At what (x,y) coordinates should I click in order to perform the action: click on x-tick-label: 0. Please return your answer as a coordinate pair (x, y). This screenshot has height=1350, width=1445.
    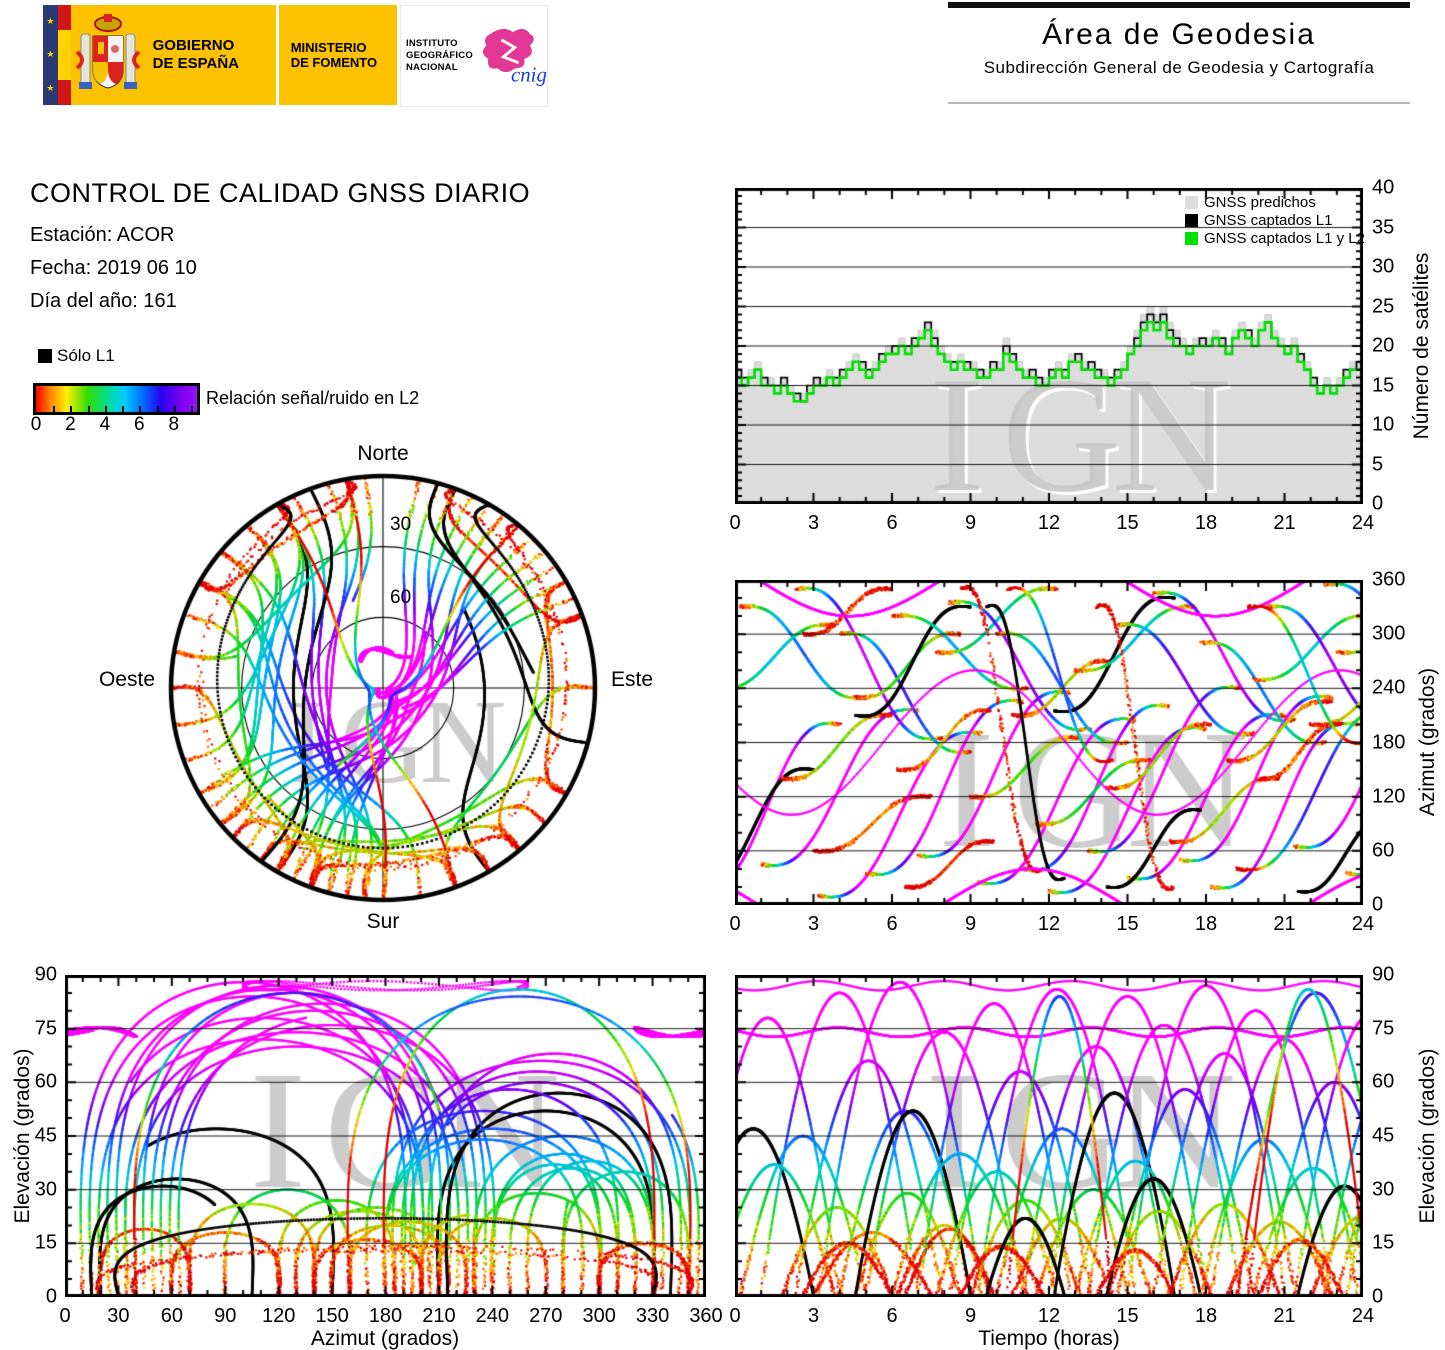
    Looking at the image, I should click on (65, 1316).